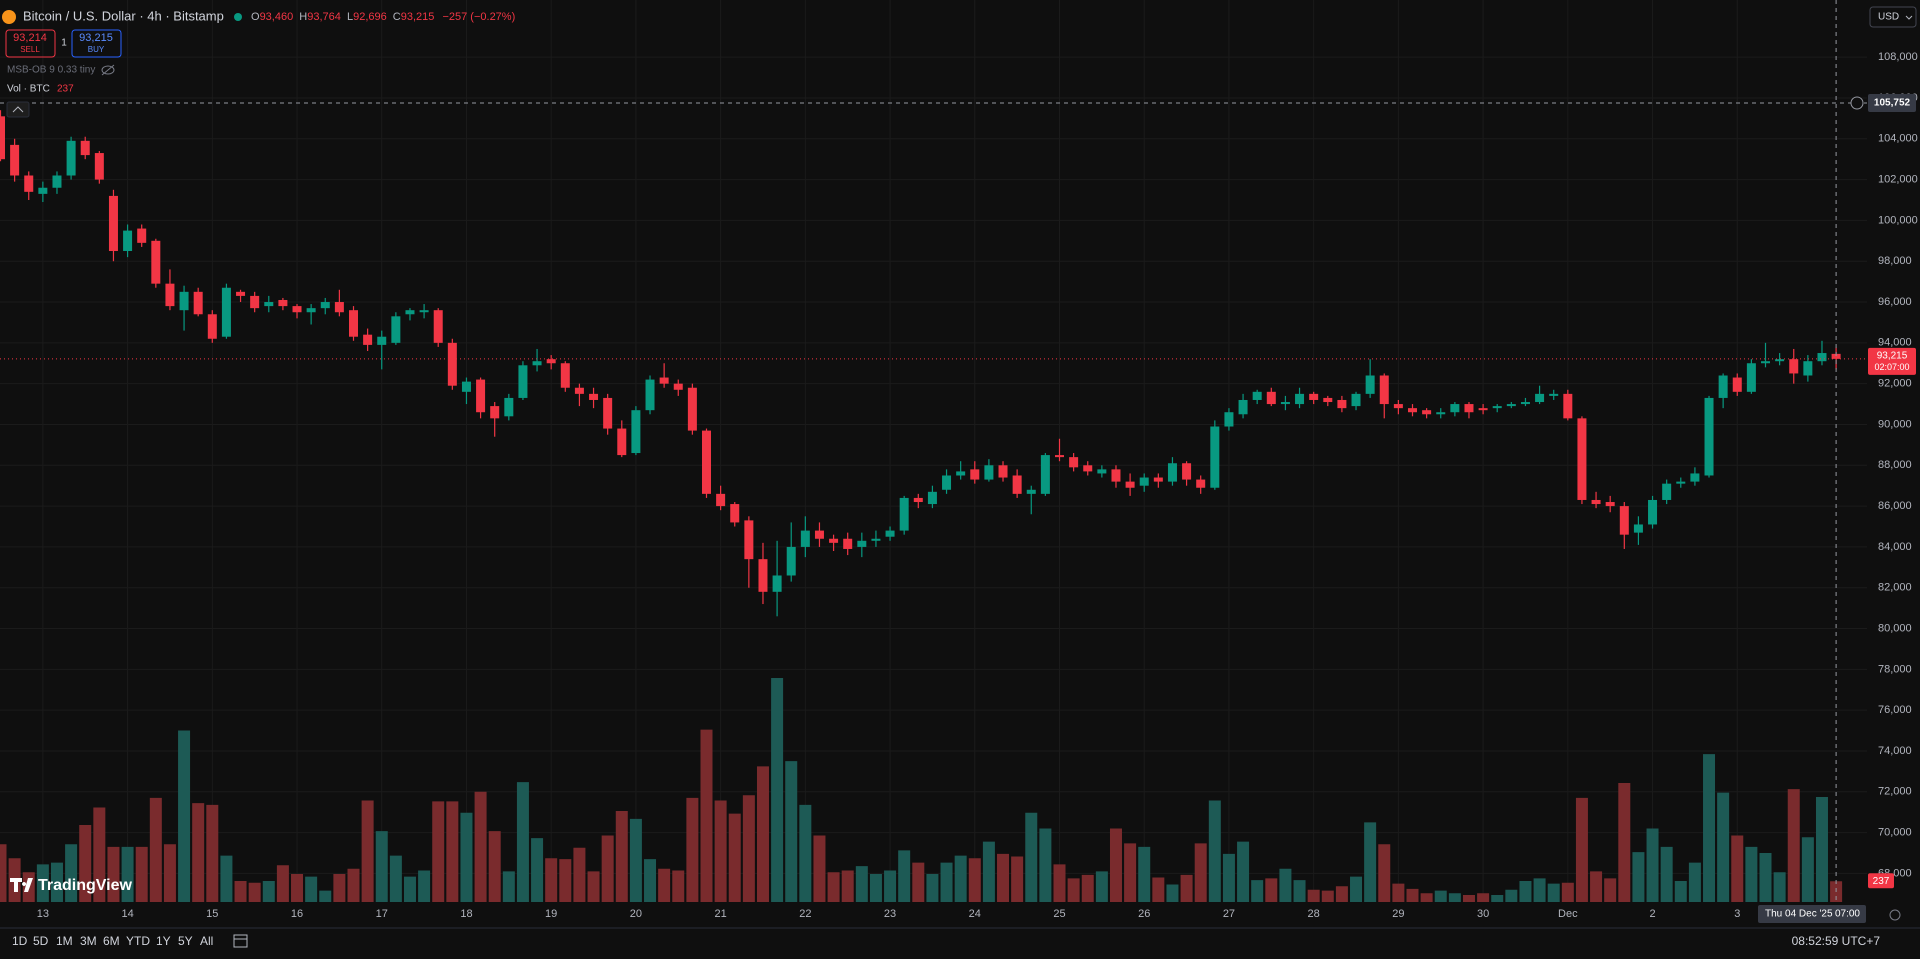  I want to click on sell-button, so click(30, 43).